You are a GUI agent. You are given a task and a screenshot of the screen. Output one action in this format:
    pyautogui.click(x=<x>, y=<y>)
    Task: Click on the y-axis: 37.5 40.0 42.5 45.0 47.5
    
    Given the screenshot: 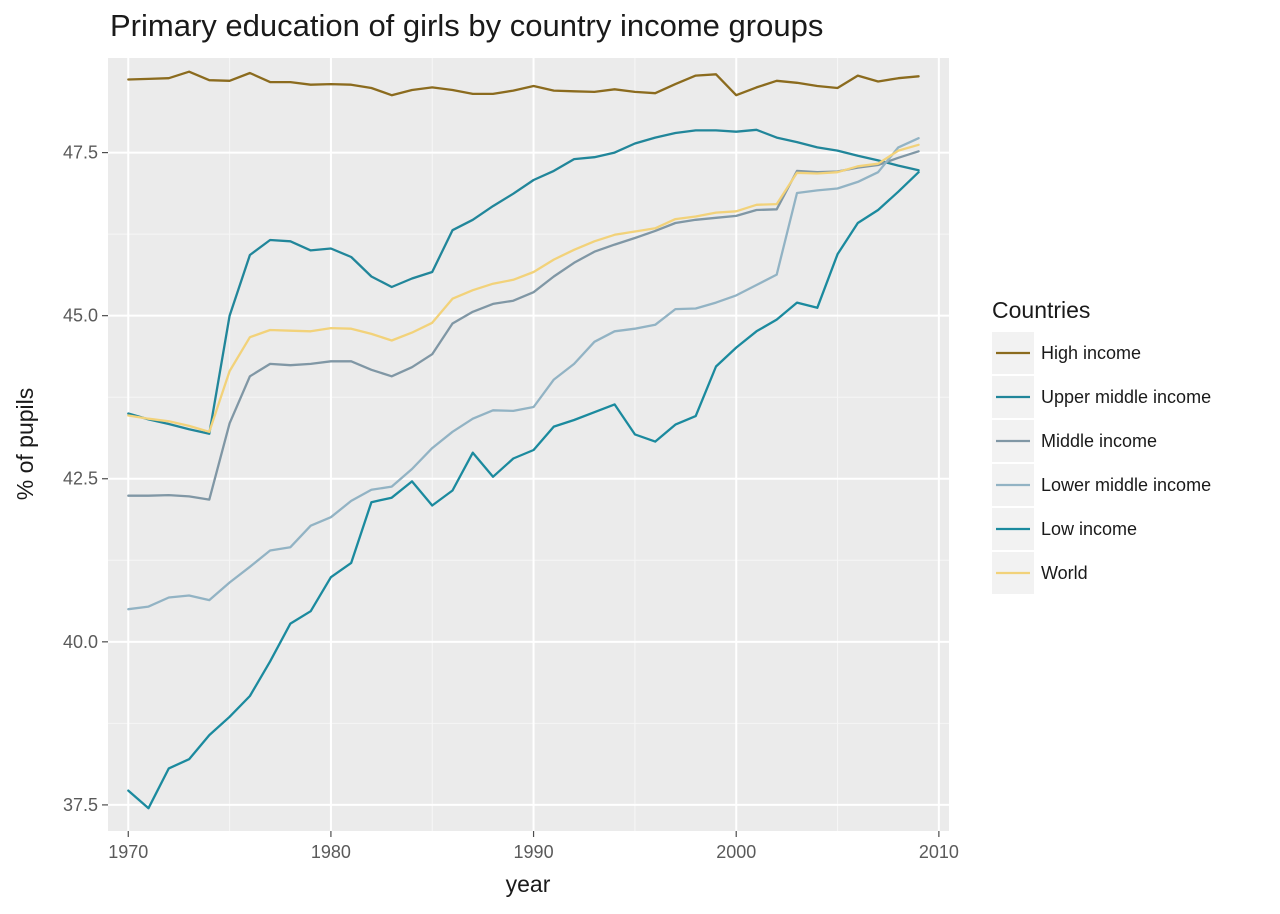 What is the action you would take?
    pyautogui.click(x=85, y=479)
    